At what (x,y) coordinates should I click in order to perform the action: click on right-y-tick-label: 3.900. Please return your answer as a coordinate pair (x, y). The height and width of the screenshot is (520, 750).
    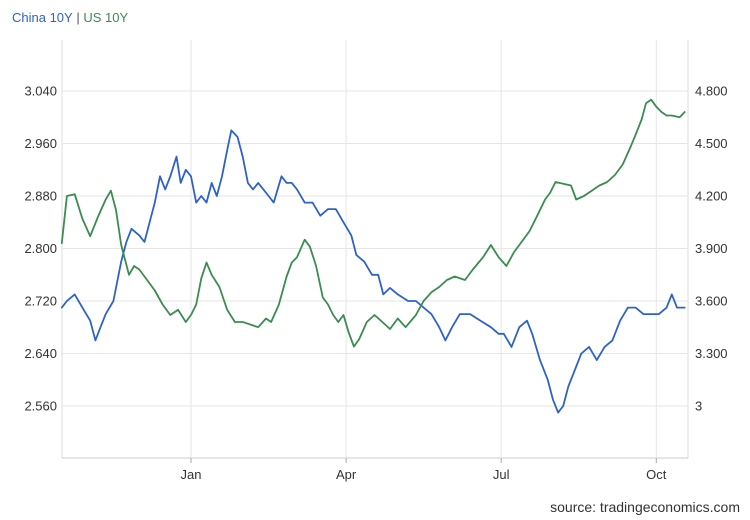
    Looking at the image, I should click on (711, 248).